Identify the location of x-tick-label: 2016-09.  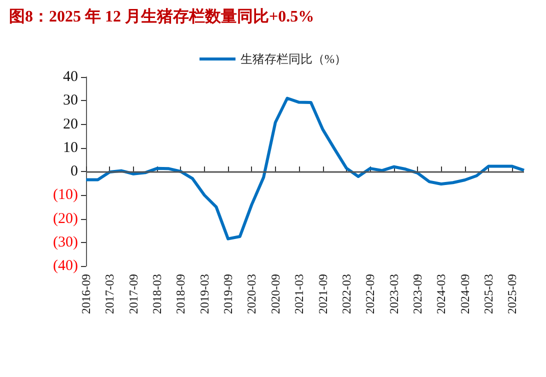
(86, 294).